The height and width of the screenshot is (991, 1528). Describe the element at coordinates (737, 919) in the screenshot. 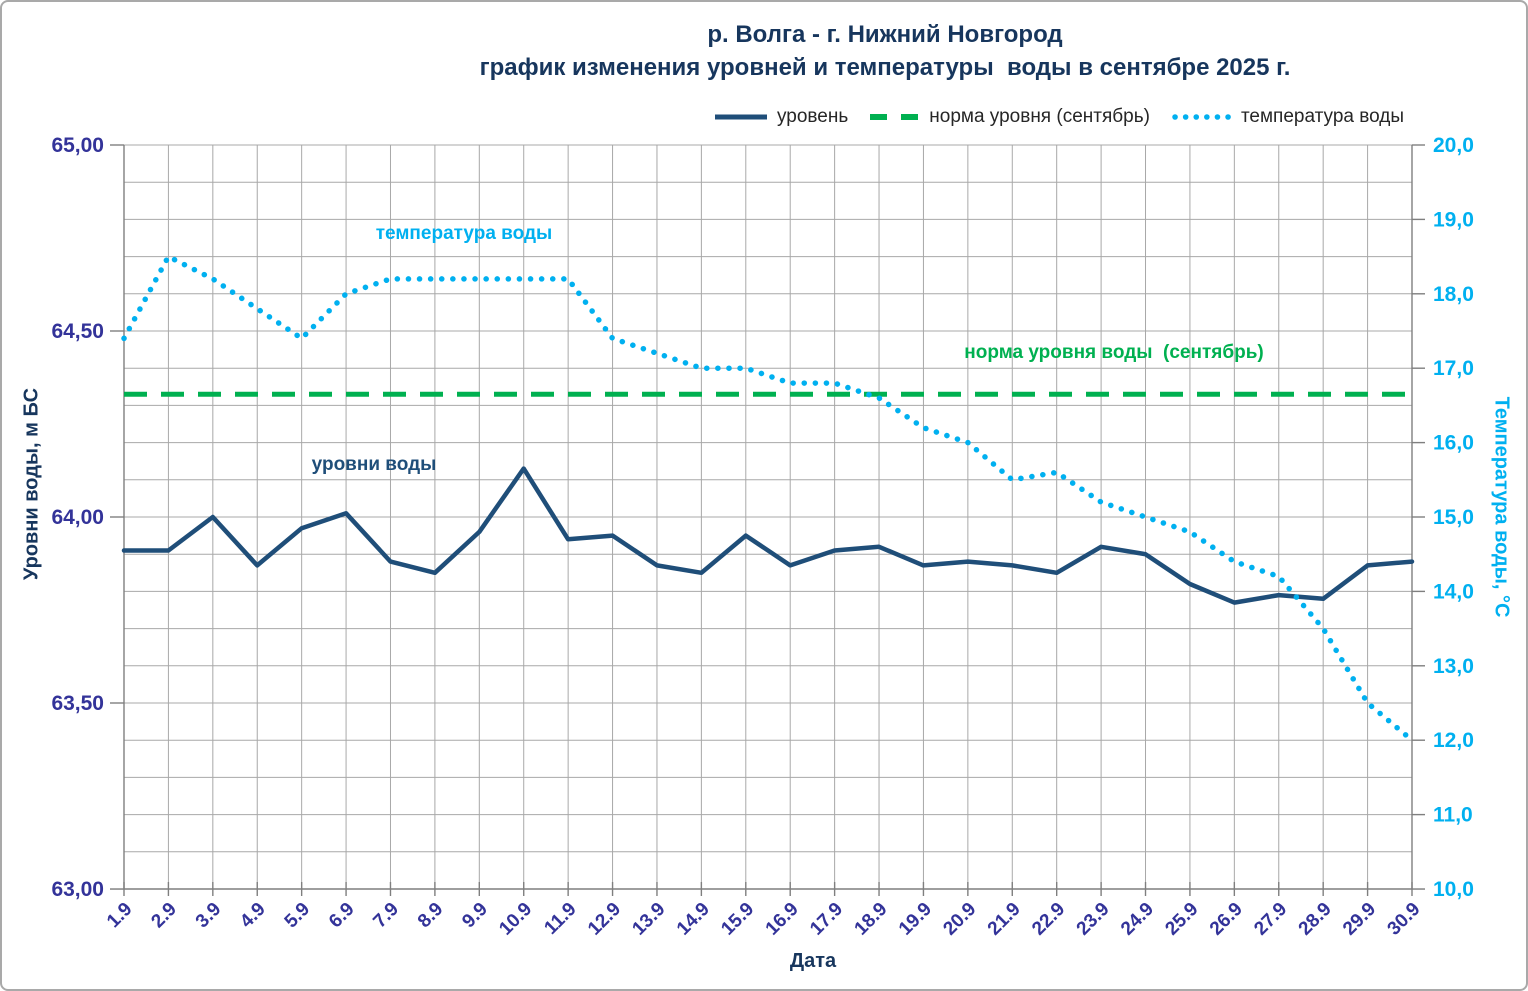

I see `svg-text: 15.9` at that location.